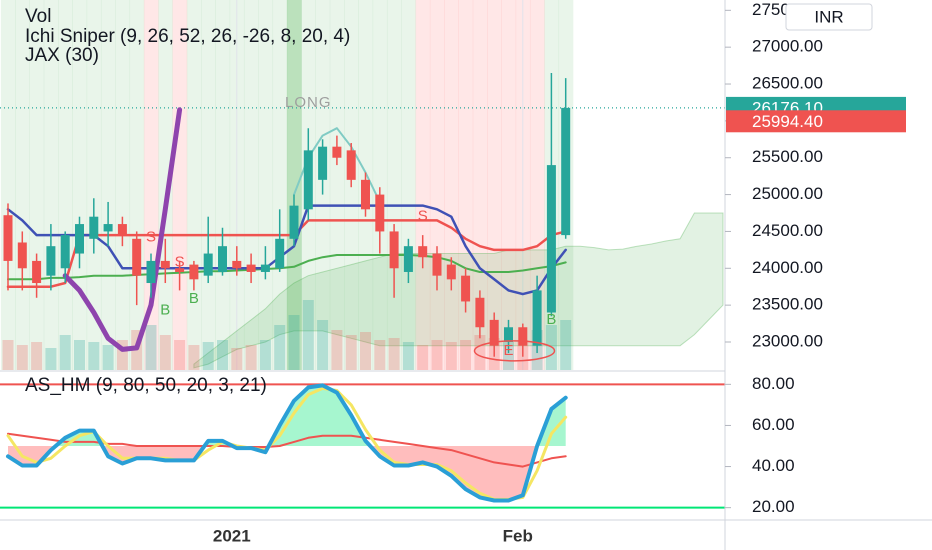 The height and width of the screenshot is (550, 932). What do you see at coordinates (787, 340) in the screenshot?
I see `y-tick-label: 23000.00` at bounding box center [787, 340].